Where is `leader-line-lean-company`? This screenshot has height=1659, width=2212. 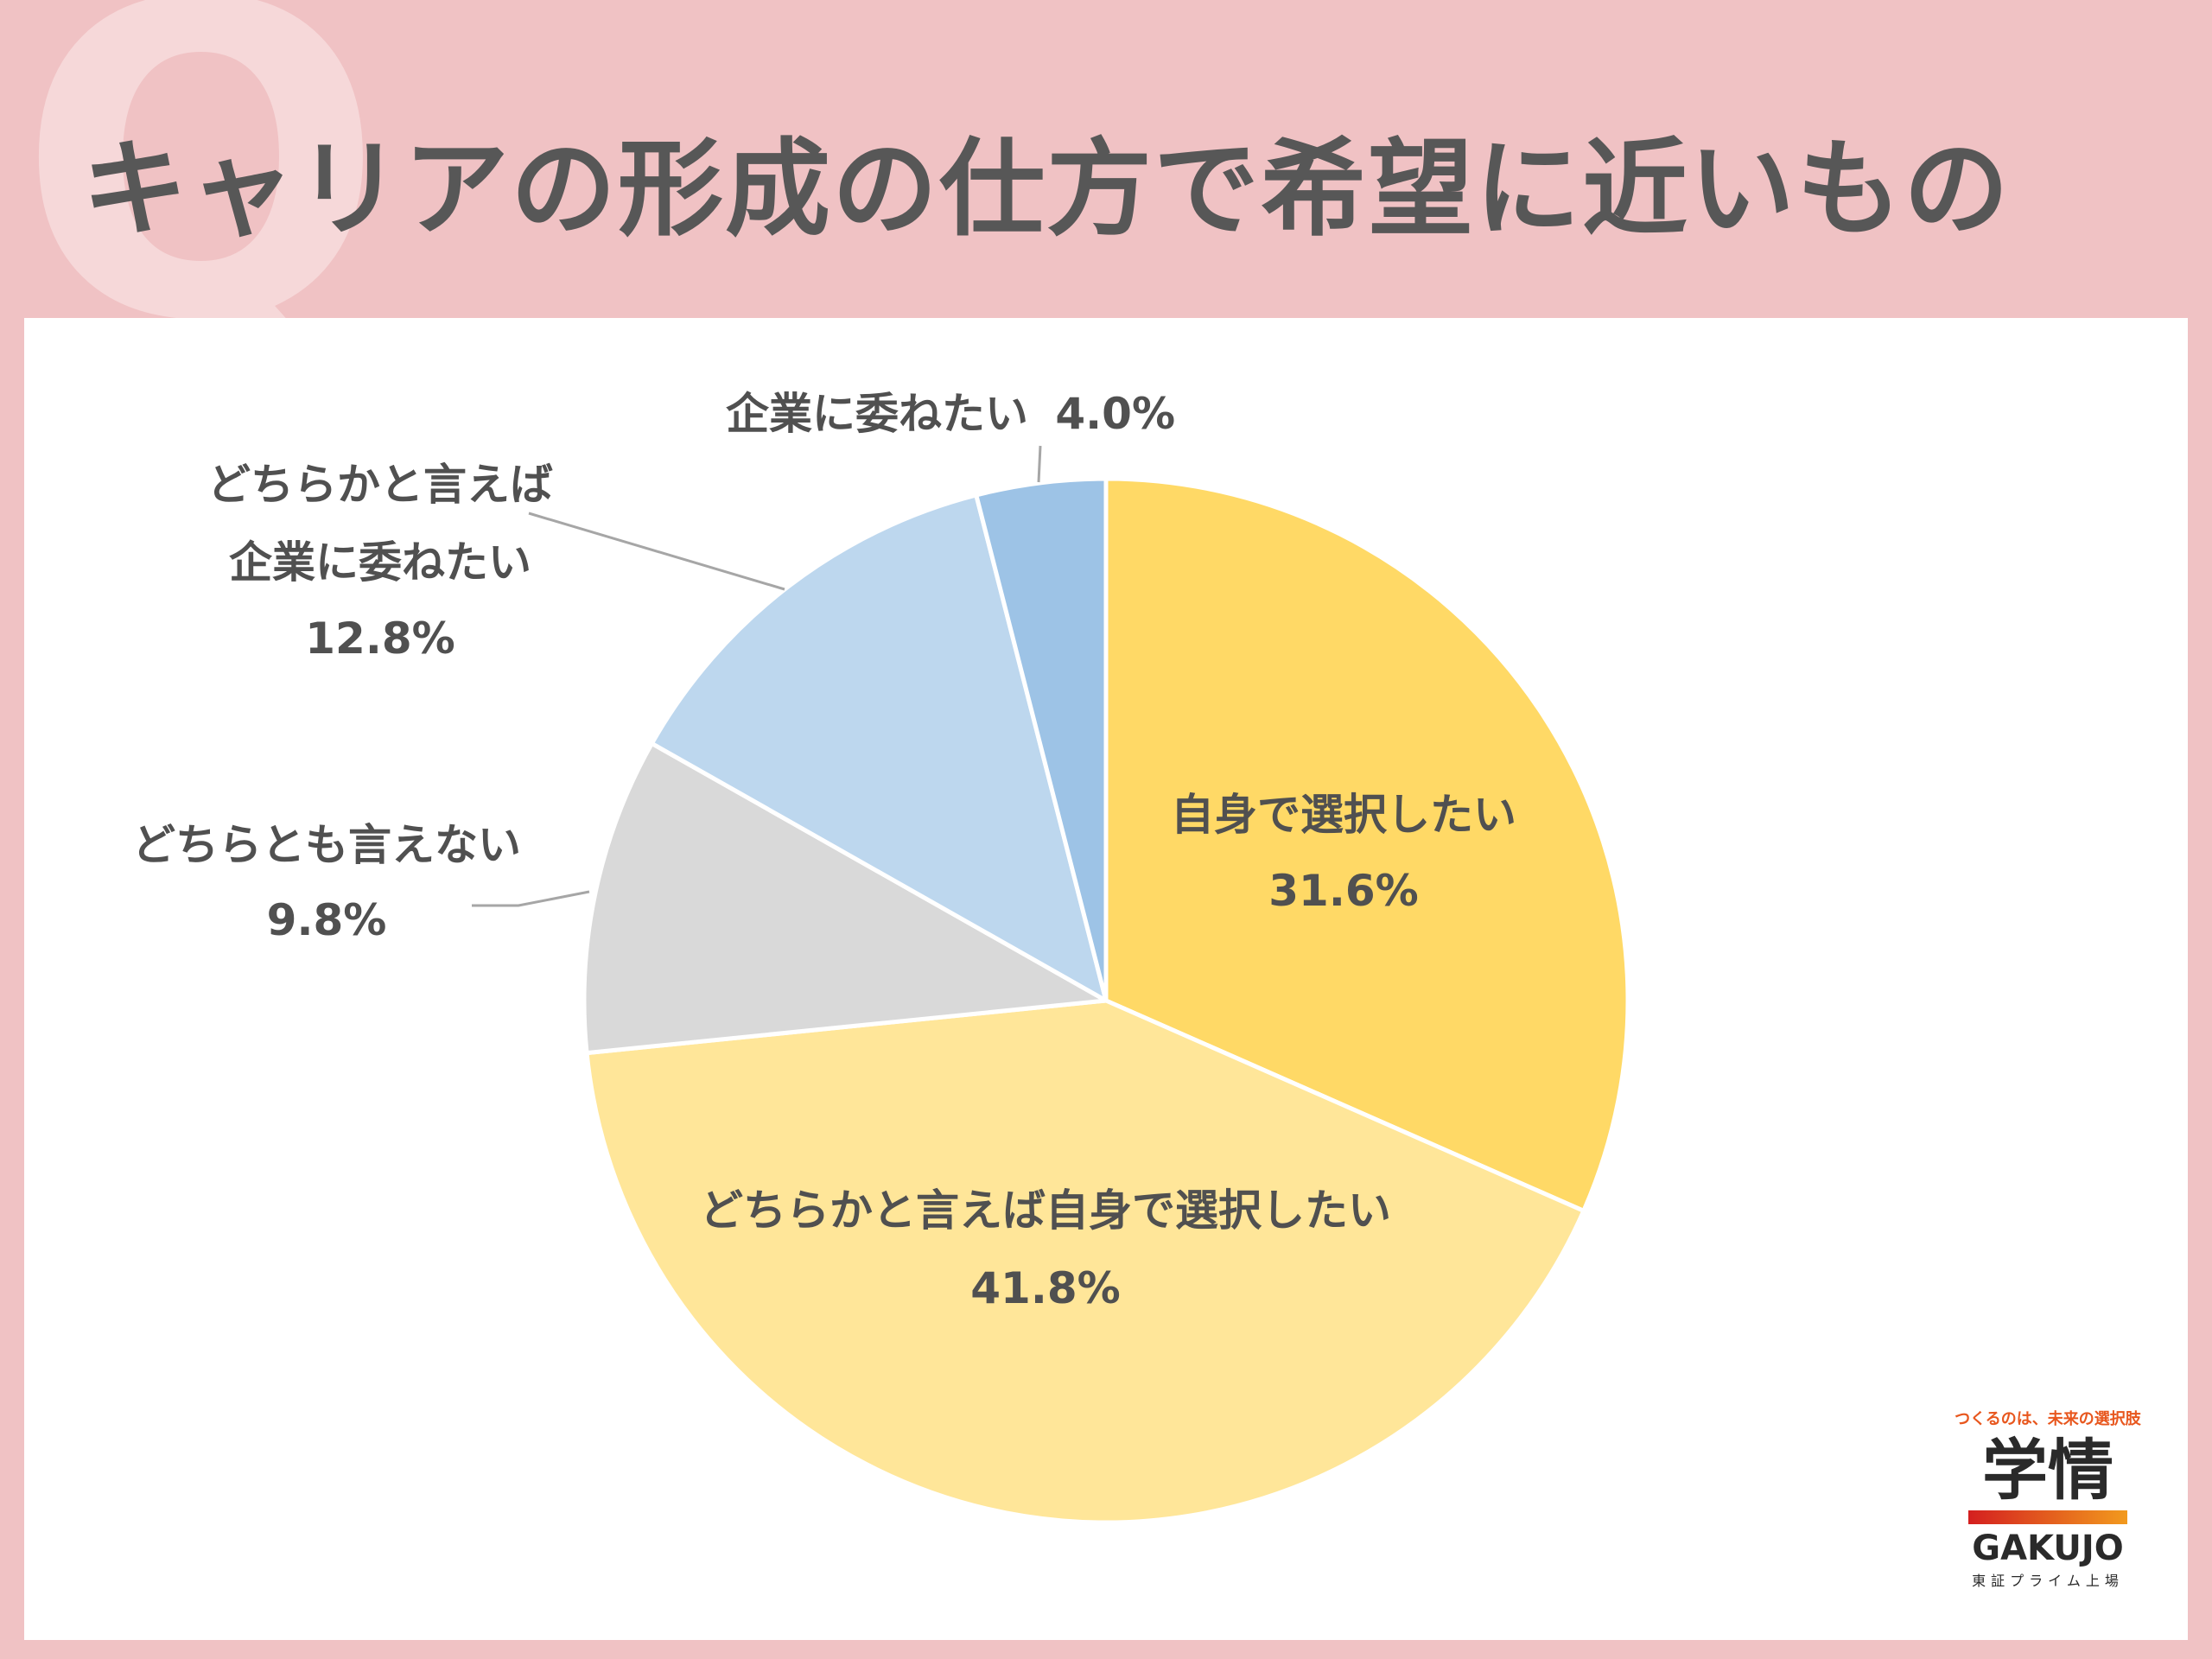
leader-line-lean-company is located at coordinates (656, 551).